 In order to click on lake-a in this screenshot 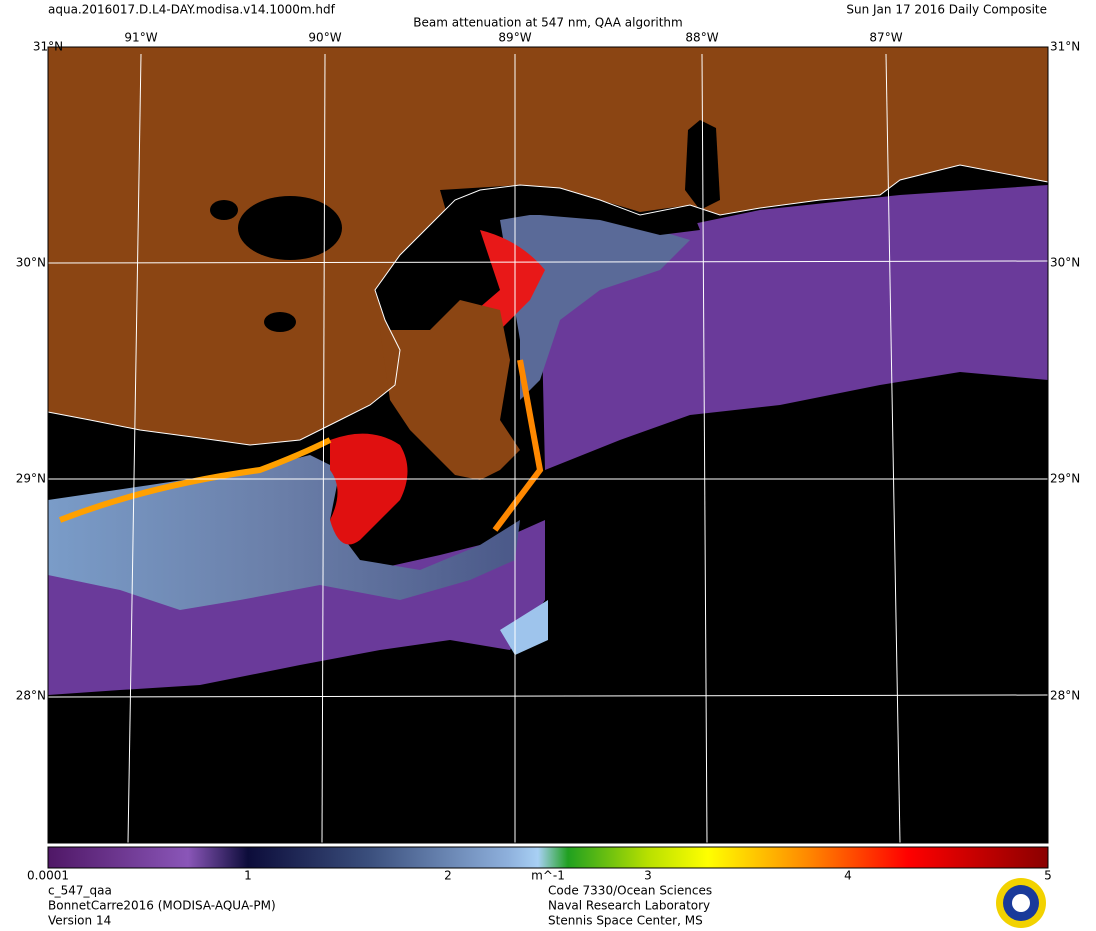, I will do `click(280, 322)`.